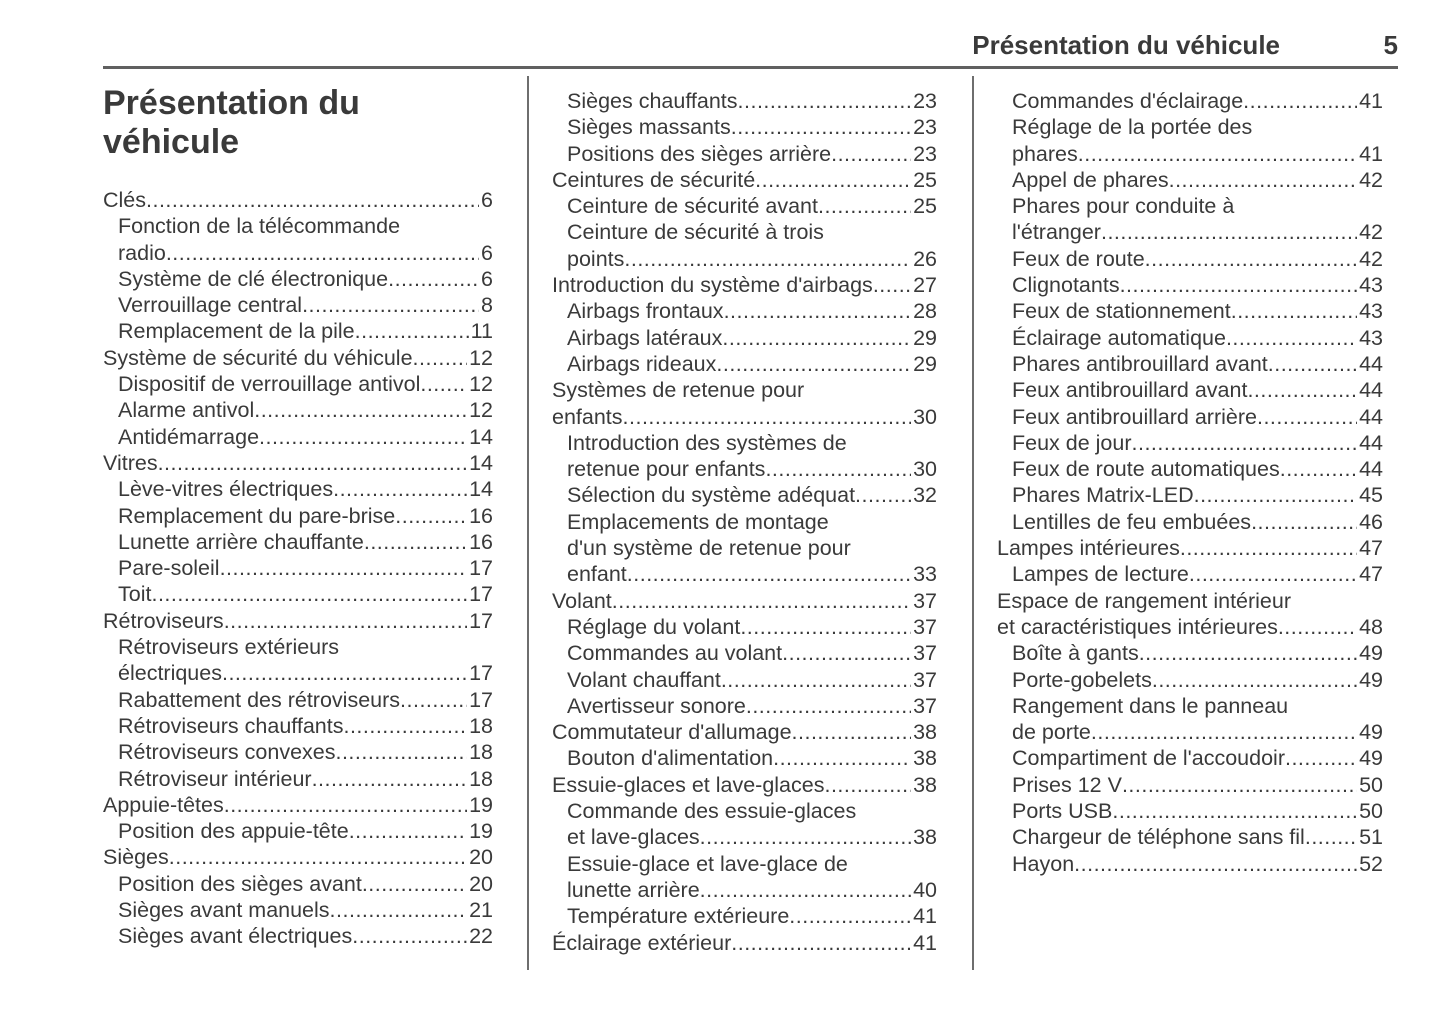 This screenshot has height=1018, width=1445. What do you see at coordinates (633, 837) in the screenshot?
I see `toc-entry-title: et lave-glaces` at bounding box center [633, 837].